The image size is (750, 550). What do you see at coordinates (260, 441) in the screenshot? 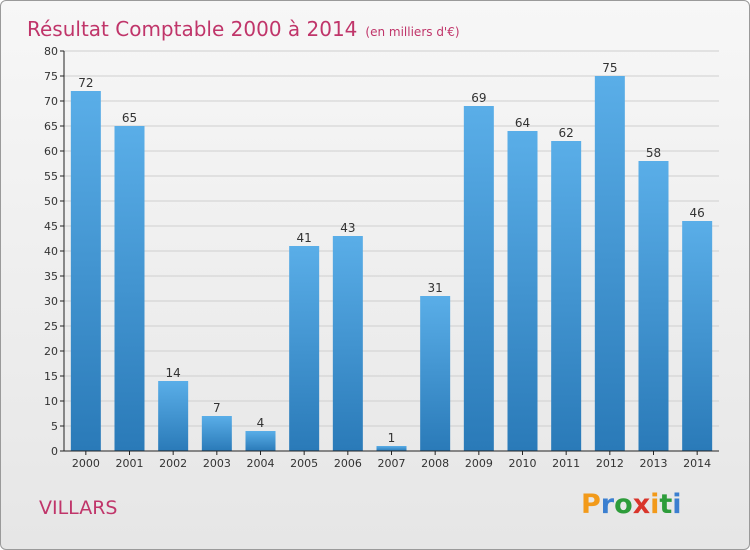
I see `bar-2004` at bounding box center [260, 441].